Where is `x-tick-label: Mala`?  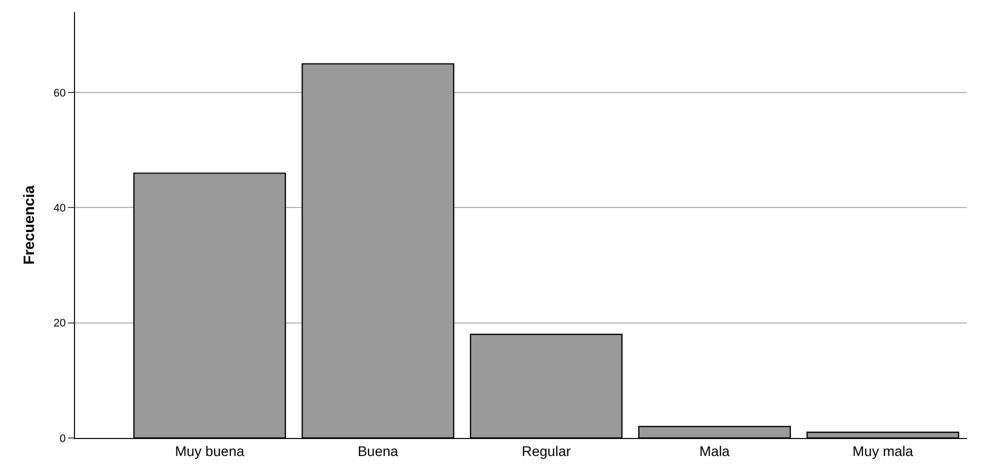 x-tick-label: Mala is located at coordinates (714, 450).